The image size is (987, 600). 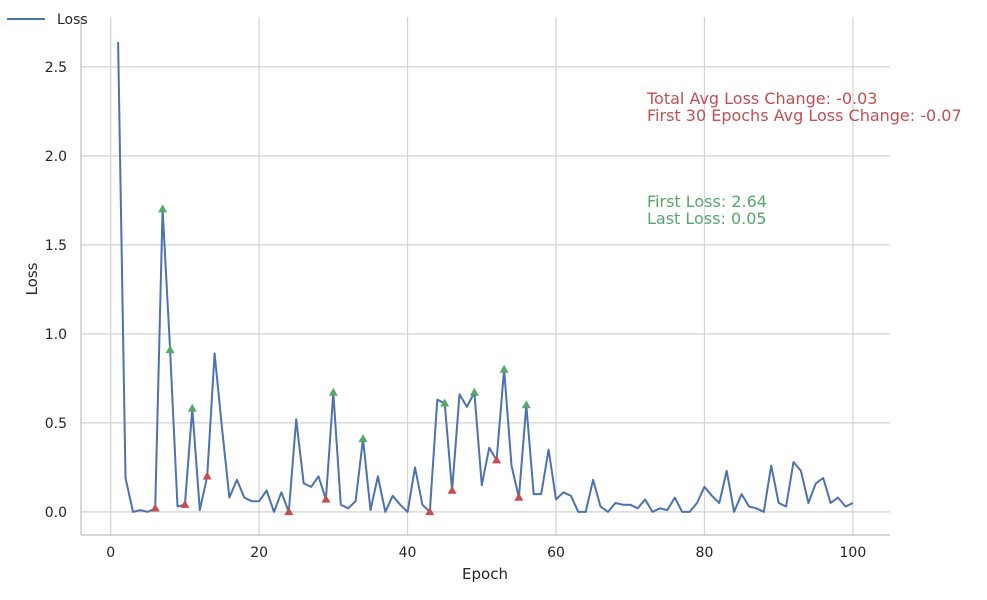 What do you see at coordinates (804, 115) in the screenshot?
I see `annotation-first30-avg-change: First 30 Epochs Avg Loss Change: -0.07` at bounding box center [804, 115].